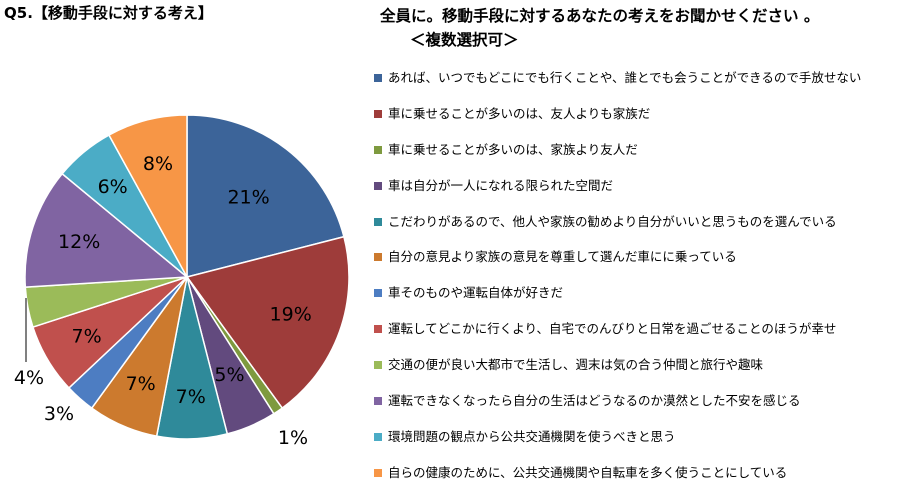 Image resolution: width=899 pixels, height=491 pixels. I want to click on legend-item-9: 交通の便が良い大都市で生活し、週末は気の合う仲間と旅行や趣味, so click(617, 365).